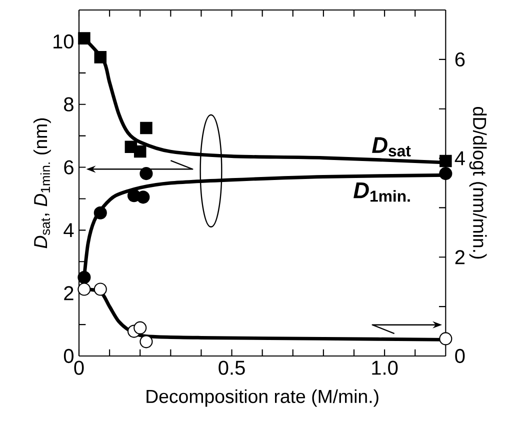 The height and width of the screenshot is (437, 512). I want to click on y-axis-title: D$_{sat}$, D$_{1min.}$ (nm), so click(42, 183).